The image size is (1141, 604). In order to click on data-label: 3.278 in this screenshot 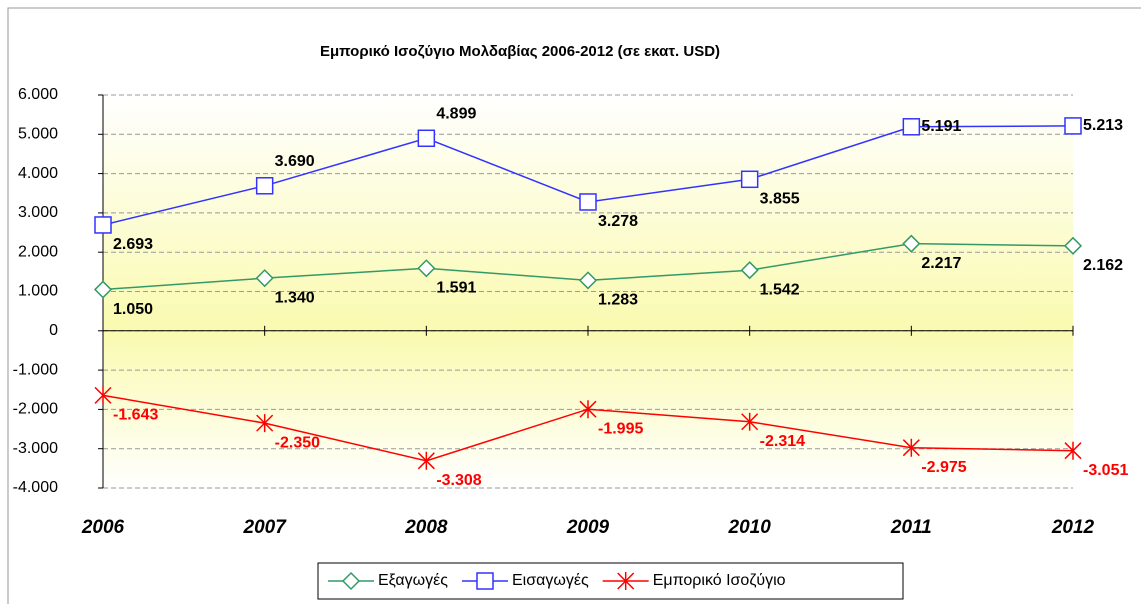, I will do `click(618, 221)`.